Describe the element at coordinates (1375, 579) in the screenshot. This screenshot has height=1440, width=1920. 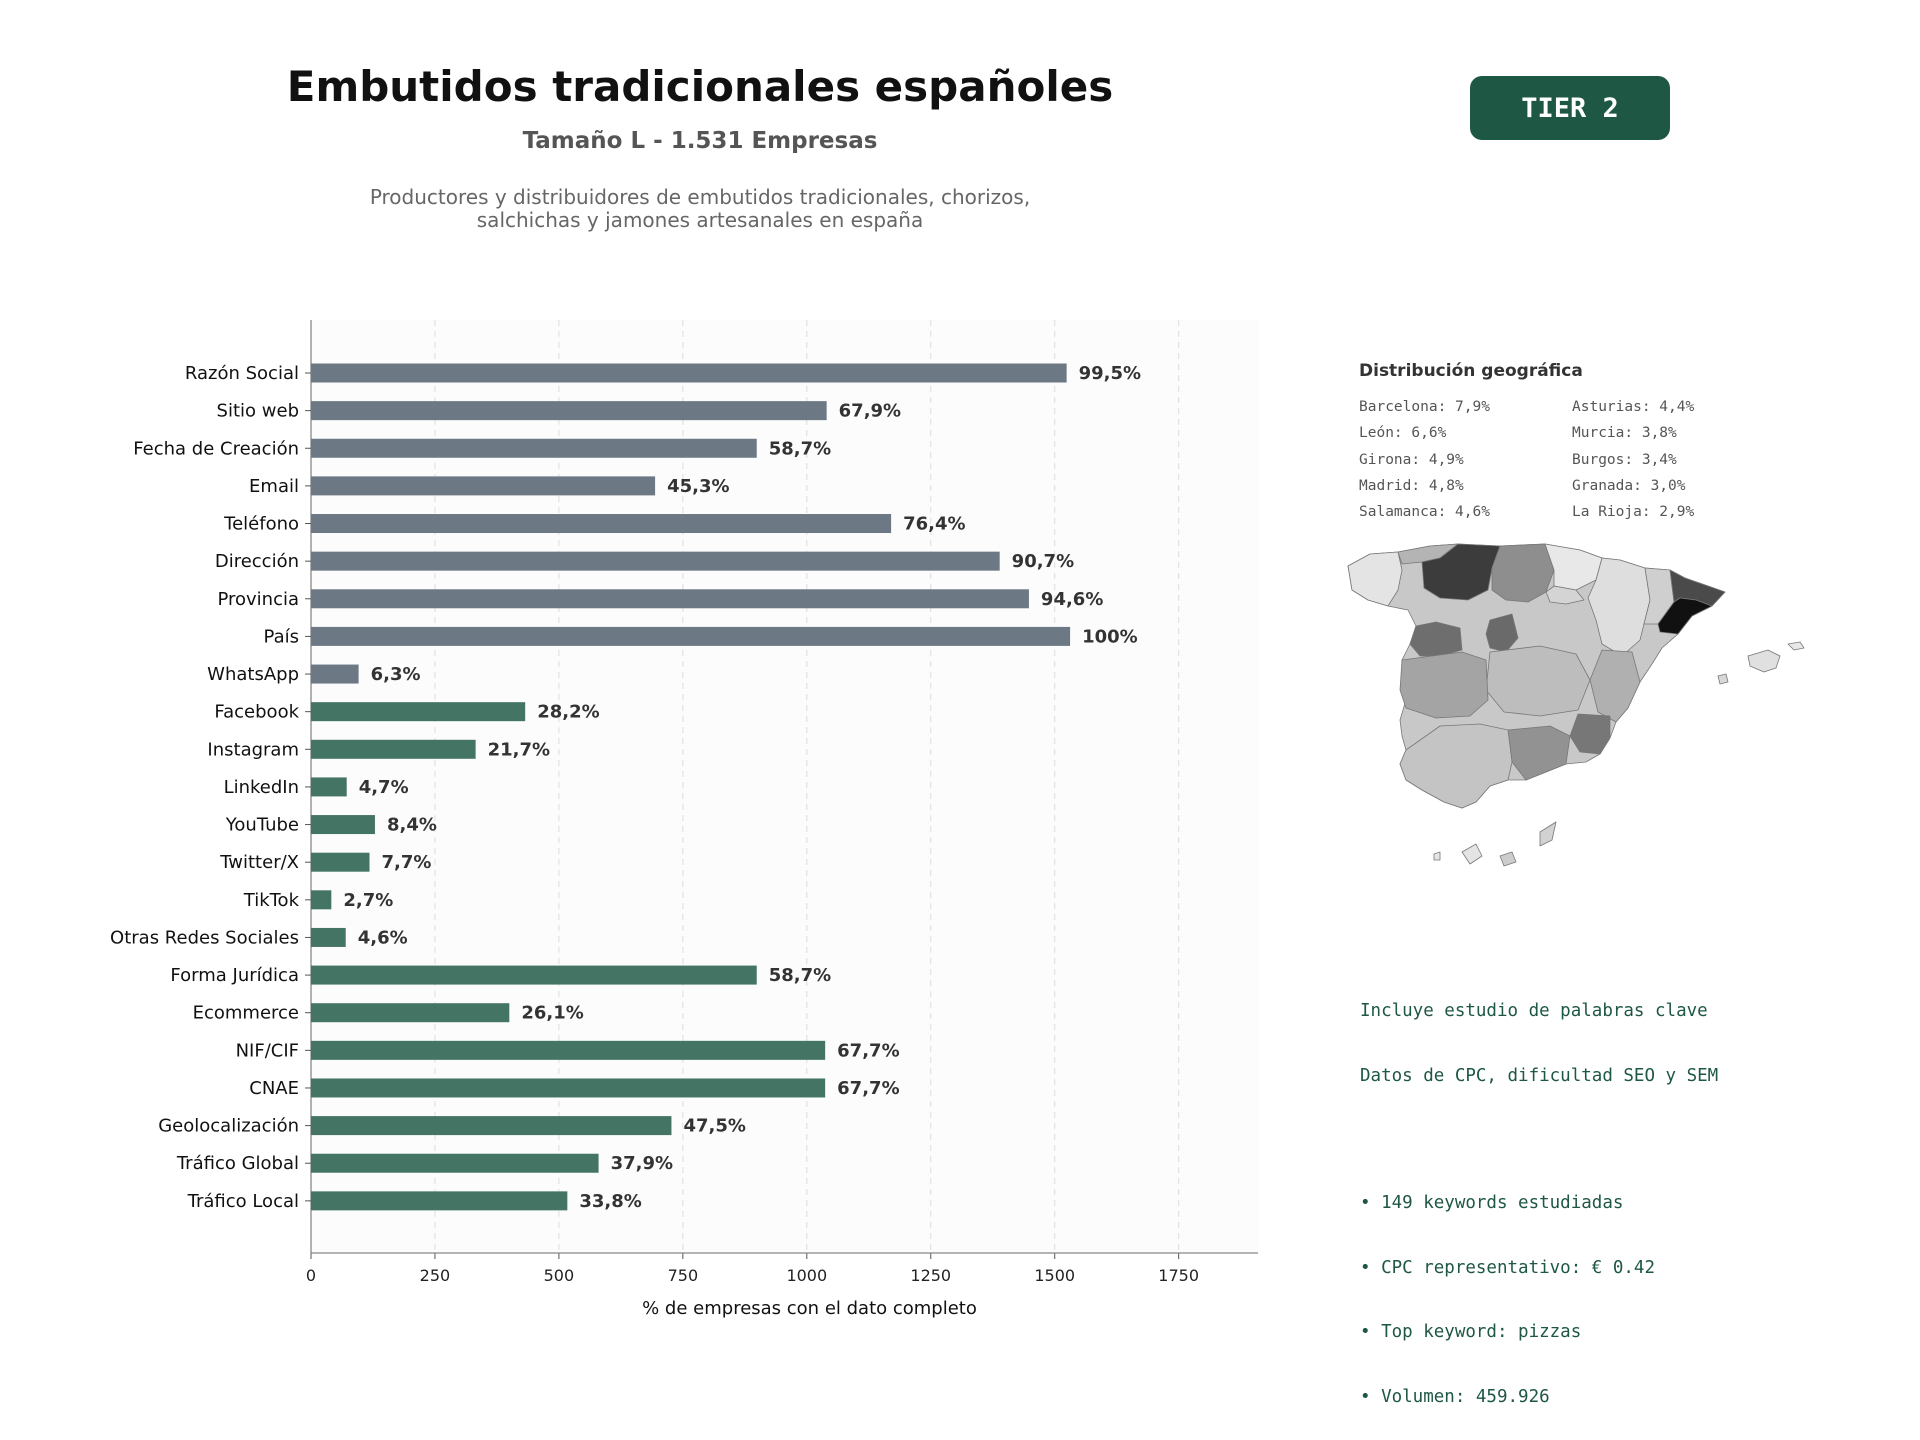
I see `map-region-galicia` at that location.